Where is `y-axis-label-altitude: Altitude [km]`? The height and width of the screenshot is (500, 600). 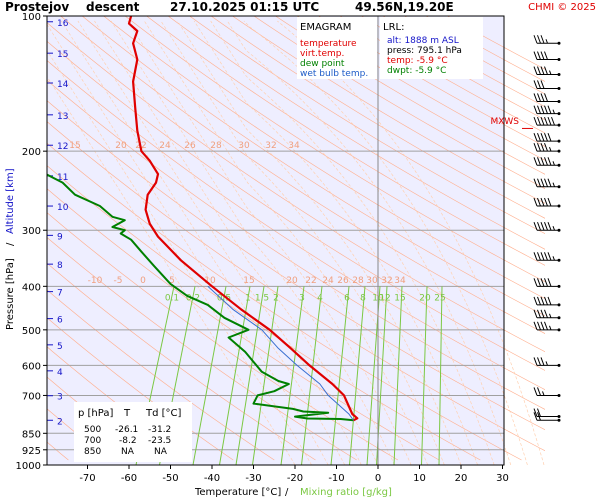 y-axis-label-altitude: Altitude [km] is located at coordinates (10, 201).